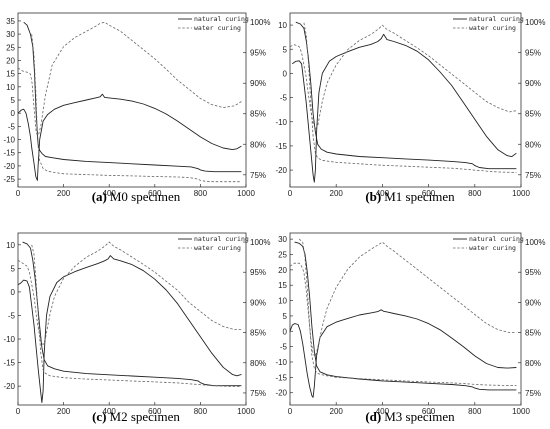  I want to click on legend-water-label: water curing, so click(492, 28).